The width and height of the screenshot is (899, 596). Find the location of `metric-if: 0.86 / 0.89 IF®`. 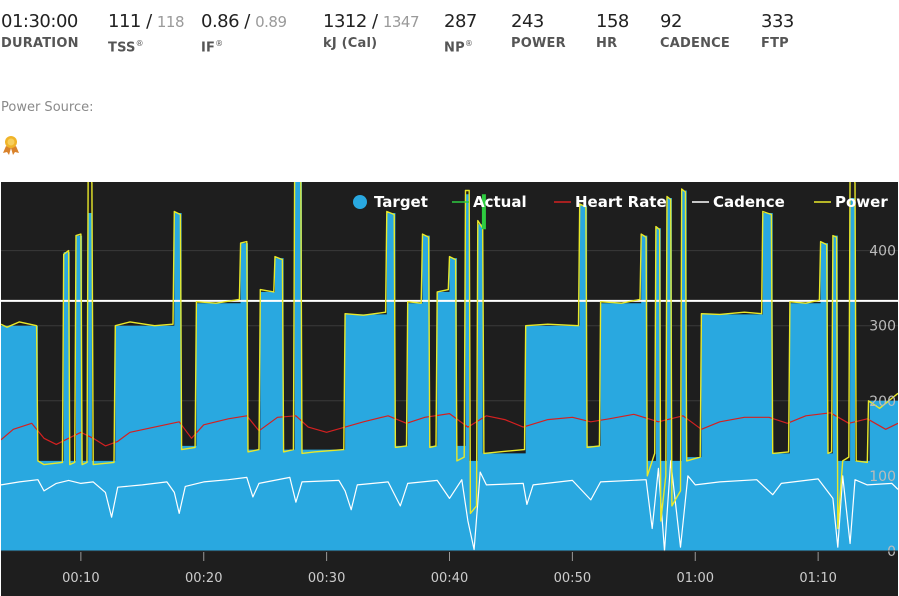

metric-if: 0.86 / 0.89 IF® is located at coordinates (244, 33).